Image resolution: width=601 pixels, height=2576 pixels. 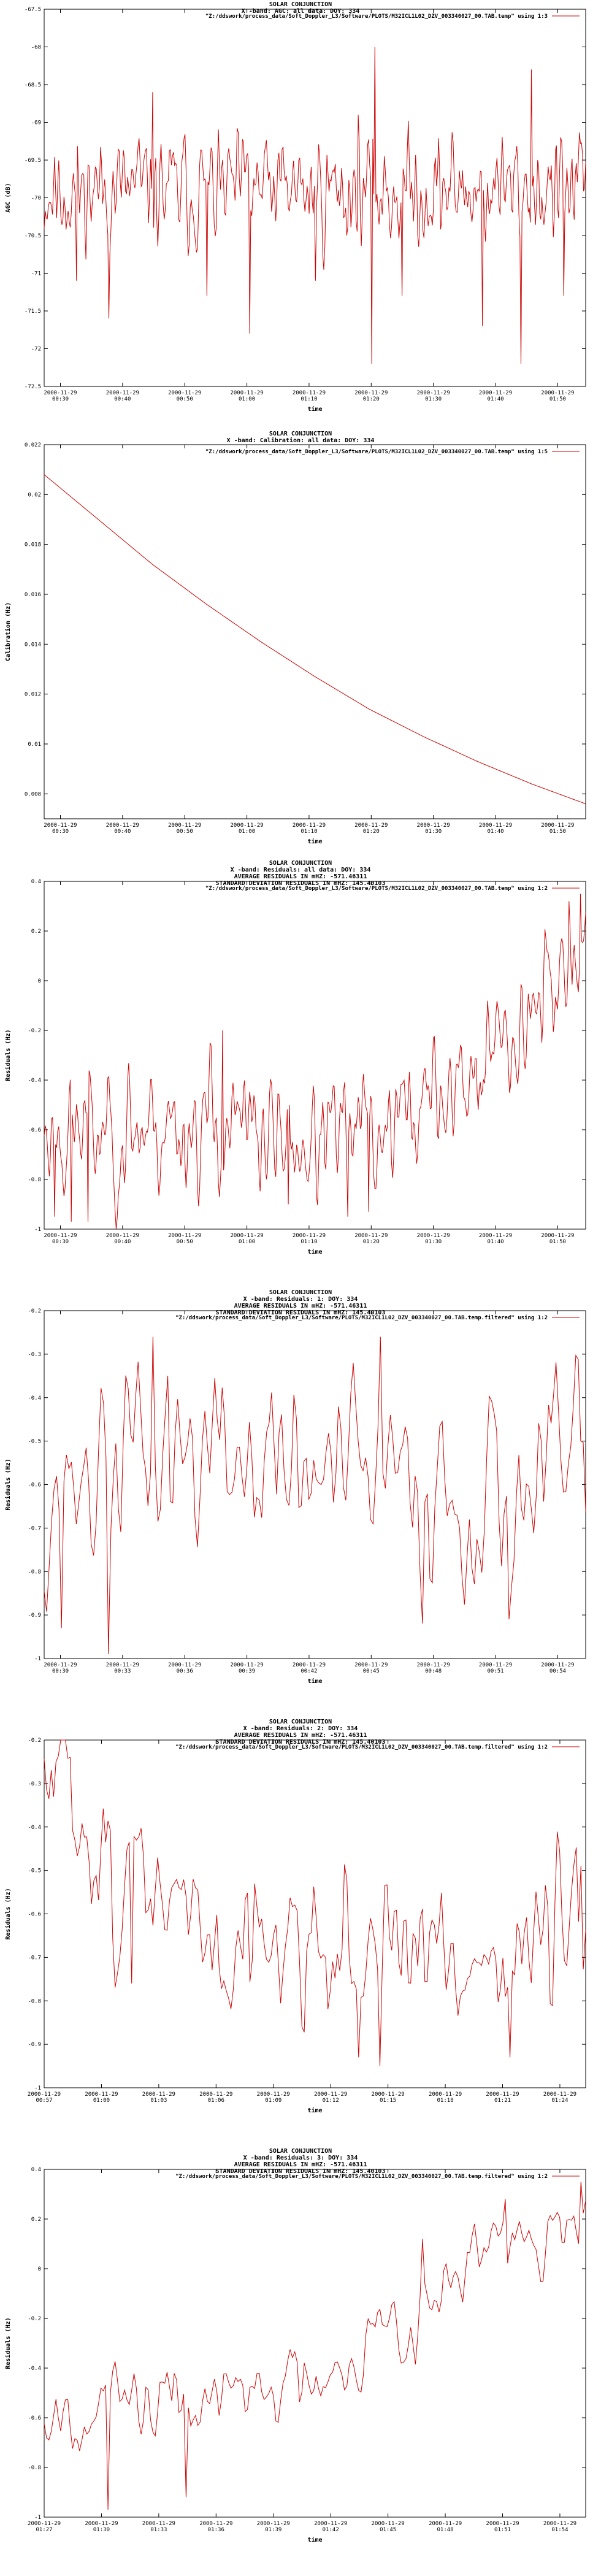 What do you see at coordinates (558, 1242) in the screenshot?
I see `x-tick-label: 01:50` at bounding box center [558, 1242].